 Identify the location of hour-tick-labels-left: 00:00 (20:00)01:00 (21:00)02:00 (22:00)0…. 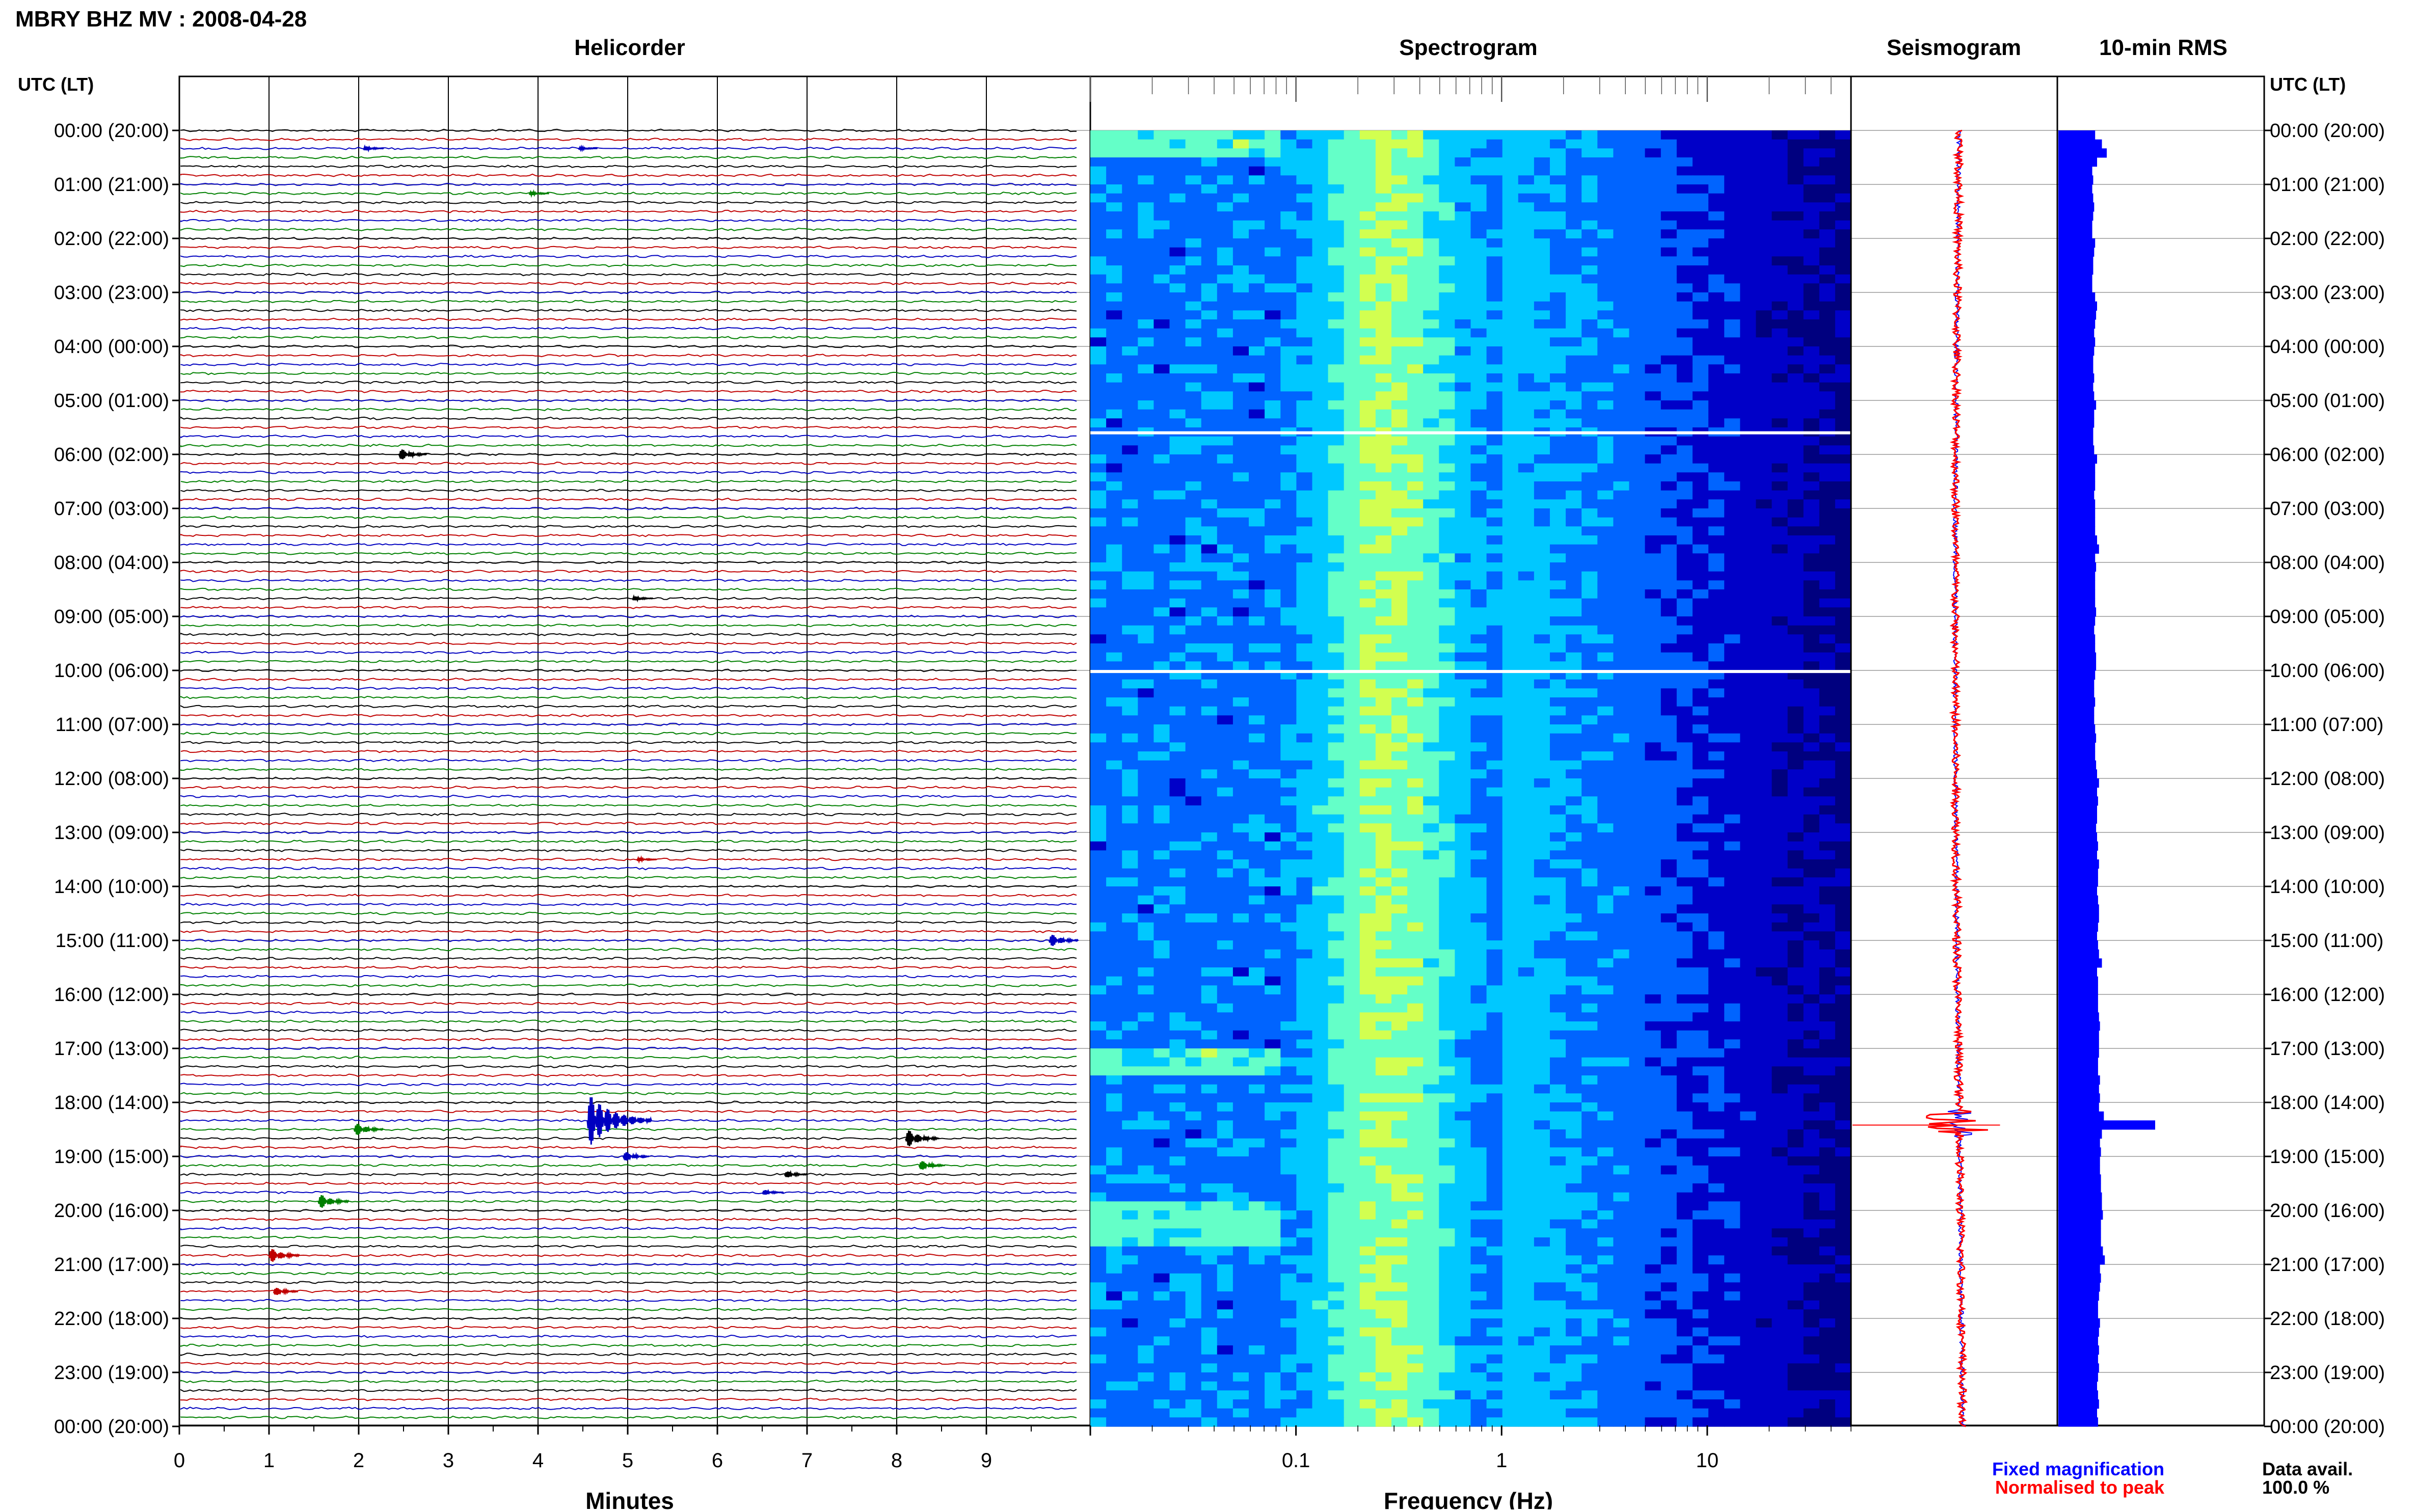
(112, 779).